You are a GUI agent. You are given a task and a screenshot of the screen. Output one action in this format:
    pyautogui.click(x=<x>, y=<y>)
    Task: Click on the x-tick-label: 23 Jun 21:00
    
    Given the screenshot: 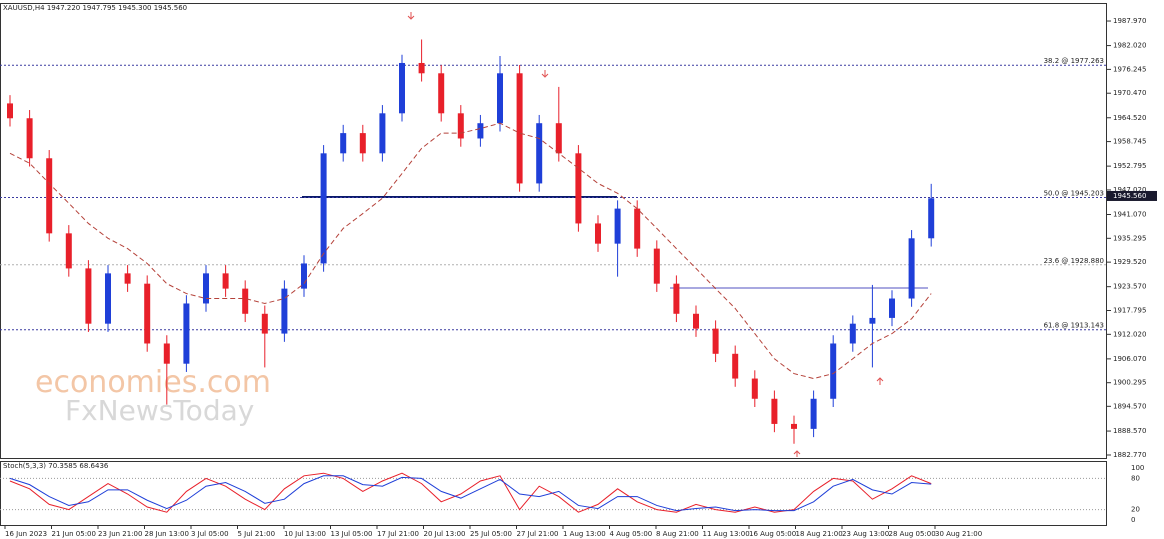 What is the action you would take?
    pyautogui.click(x=120, y=534)
    